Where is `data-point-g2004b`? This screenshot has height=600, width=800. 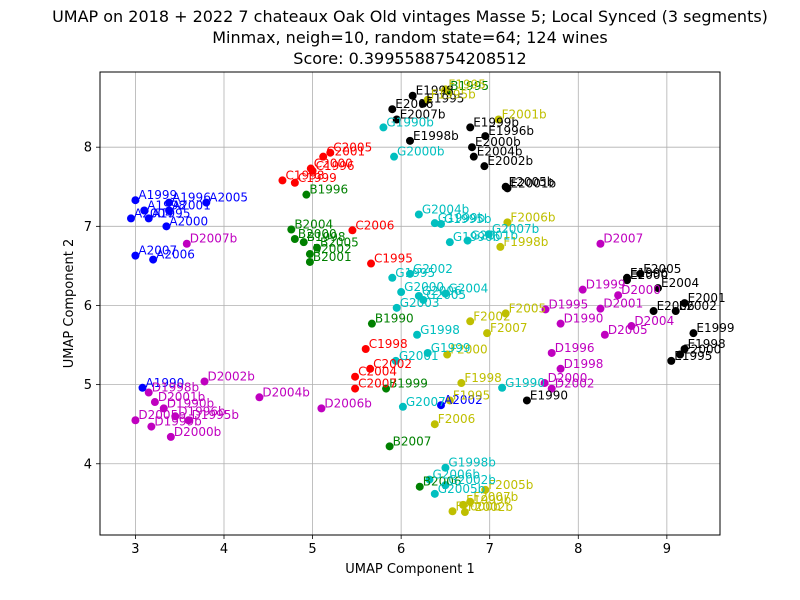 data-point-g2004b is located at coordinates (418, 214).